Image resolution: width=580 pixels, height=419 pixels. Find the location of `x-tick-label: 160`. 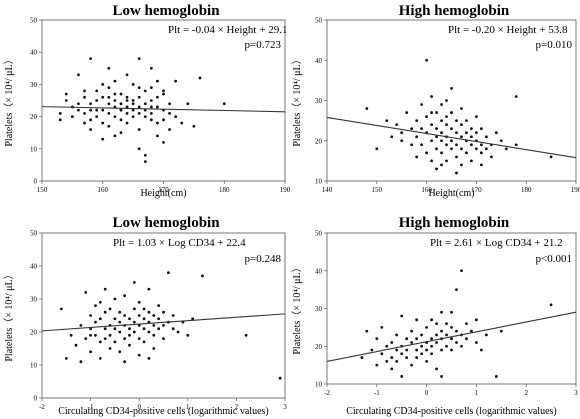

x-tick-label: 160 is located at coordinates (103, 190).